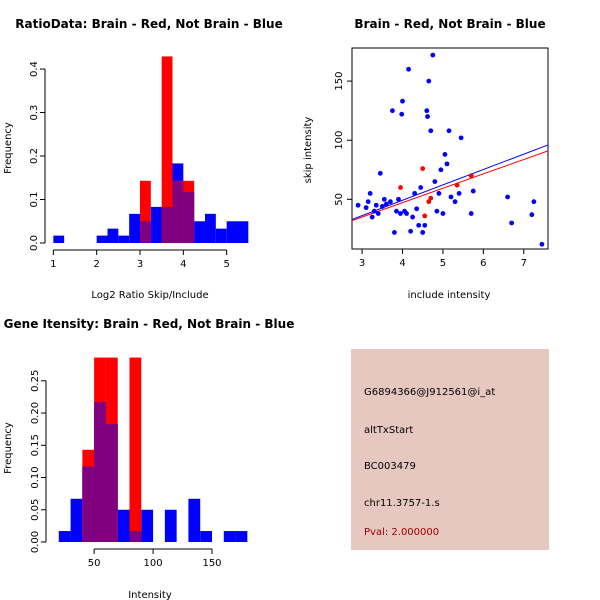 This screenshot has width=600, height=600. What do you see at coordinates (34, 243) in the screenshot?
I see `y-tick-label: 0.0` at bounding box center [34, 243].